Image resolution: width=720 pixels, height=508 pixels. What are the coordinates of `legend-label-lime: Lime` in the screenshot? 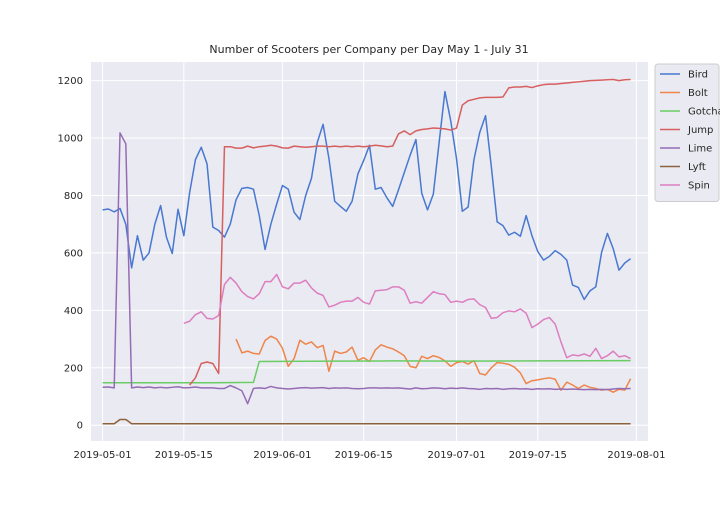 It's located at (700, 149).